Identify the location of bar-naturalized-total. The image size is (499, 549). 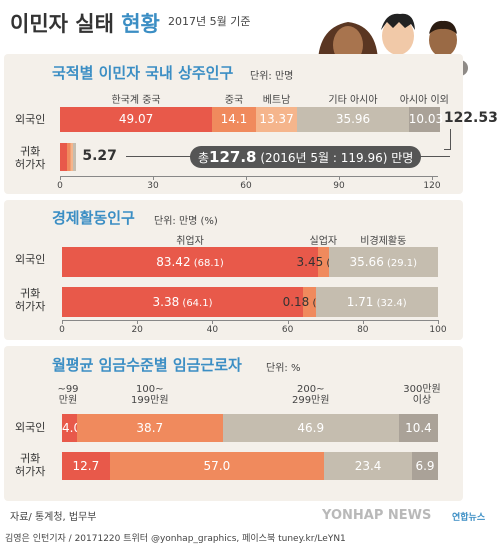
(68, 157).